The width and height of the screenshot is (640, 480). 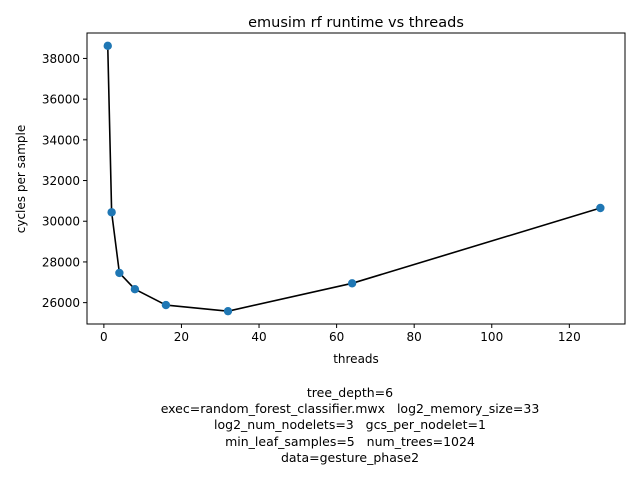 I want to click on x-tick-label: 0, so click(x=104, y=337).